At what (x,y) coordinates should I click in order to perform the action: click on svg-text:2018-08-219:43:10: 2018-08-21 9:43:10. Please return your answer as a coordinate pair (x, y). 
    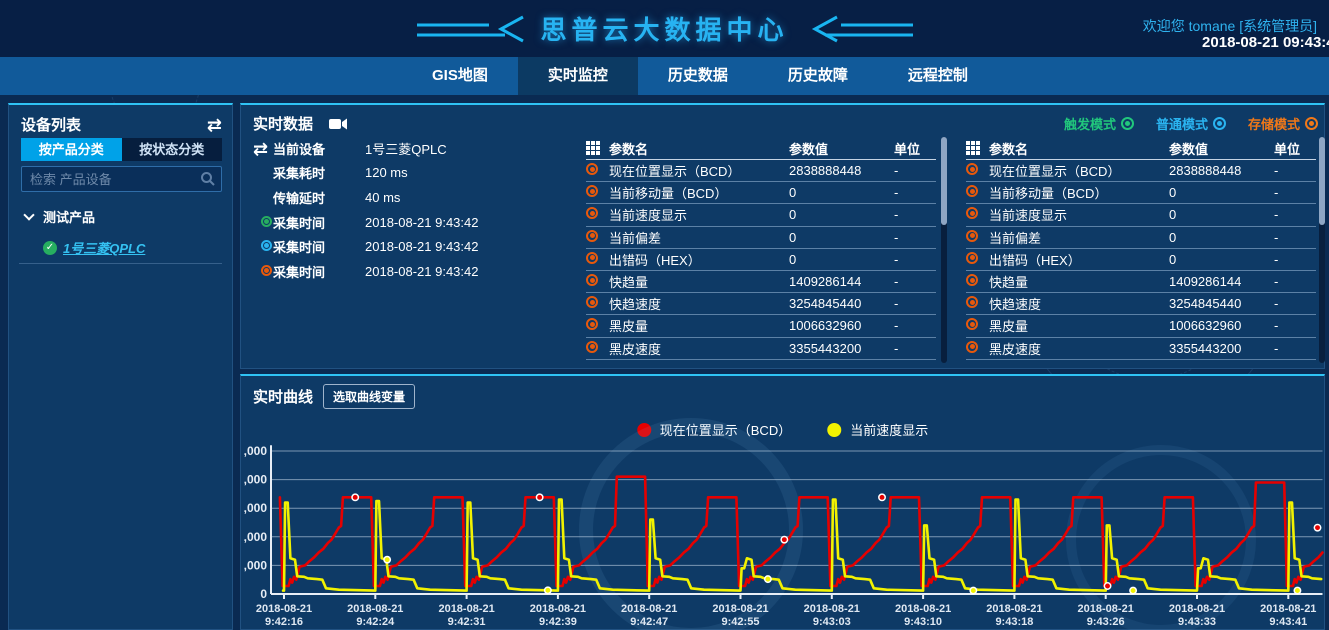
    Looking at the image, I should click on (923, 615).